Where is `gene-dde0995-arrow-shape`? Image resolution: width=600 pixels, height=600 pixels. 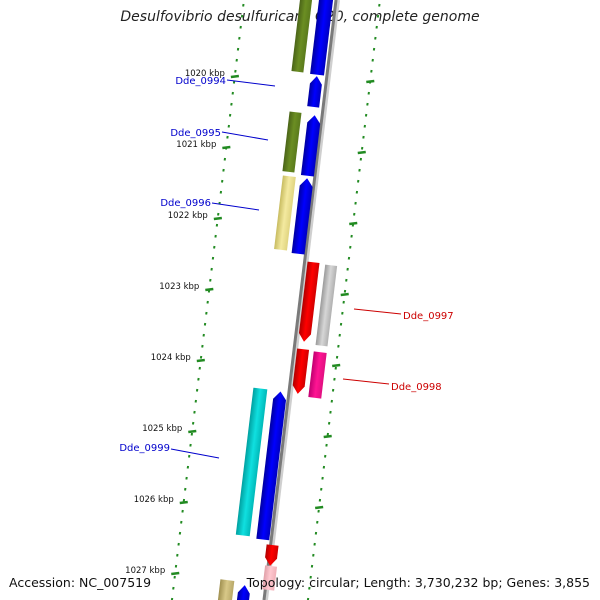
gene-dde0995-arrow-shape is located at coordinates (310, 146).